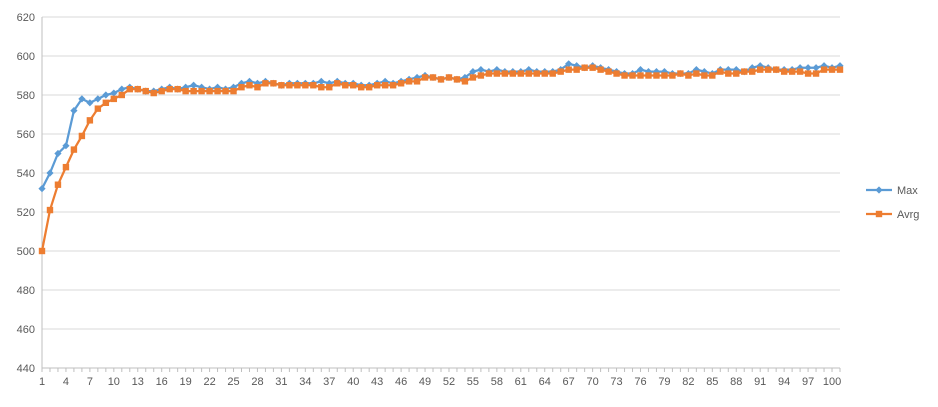 The image size is (938, 407). I want to click on x-tick-label: 22, so click(209, 382).